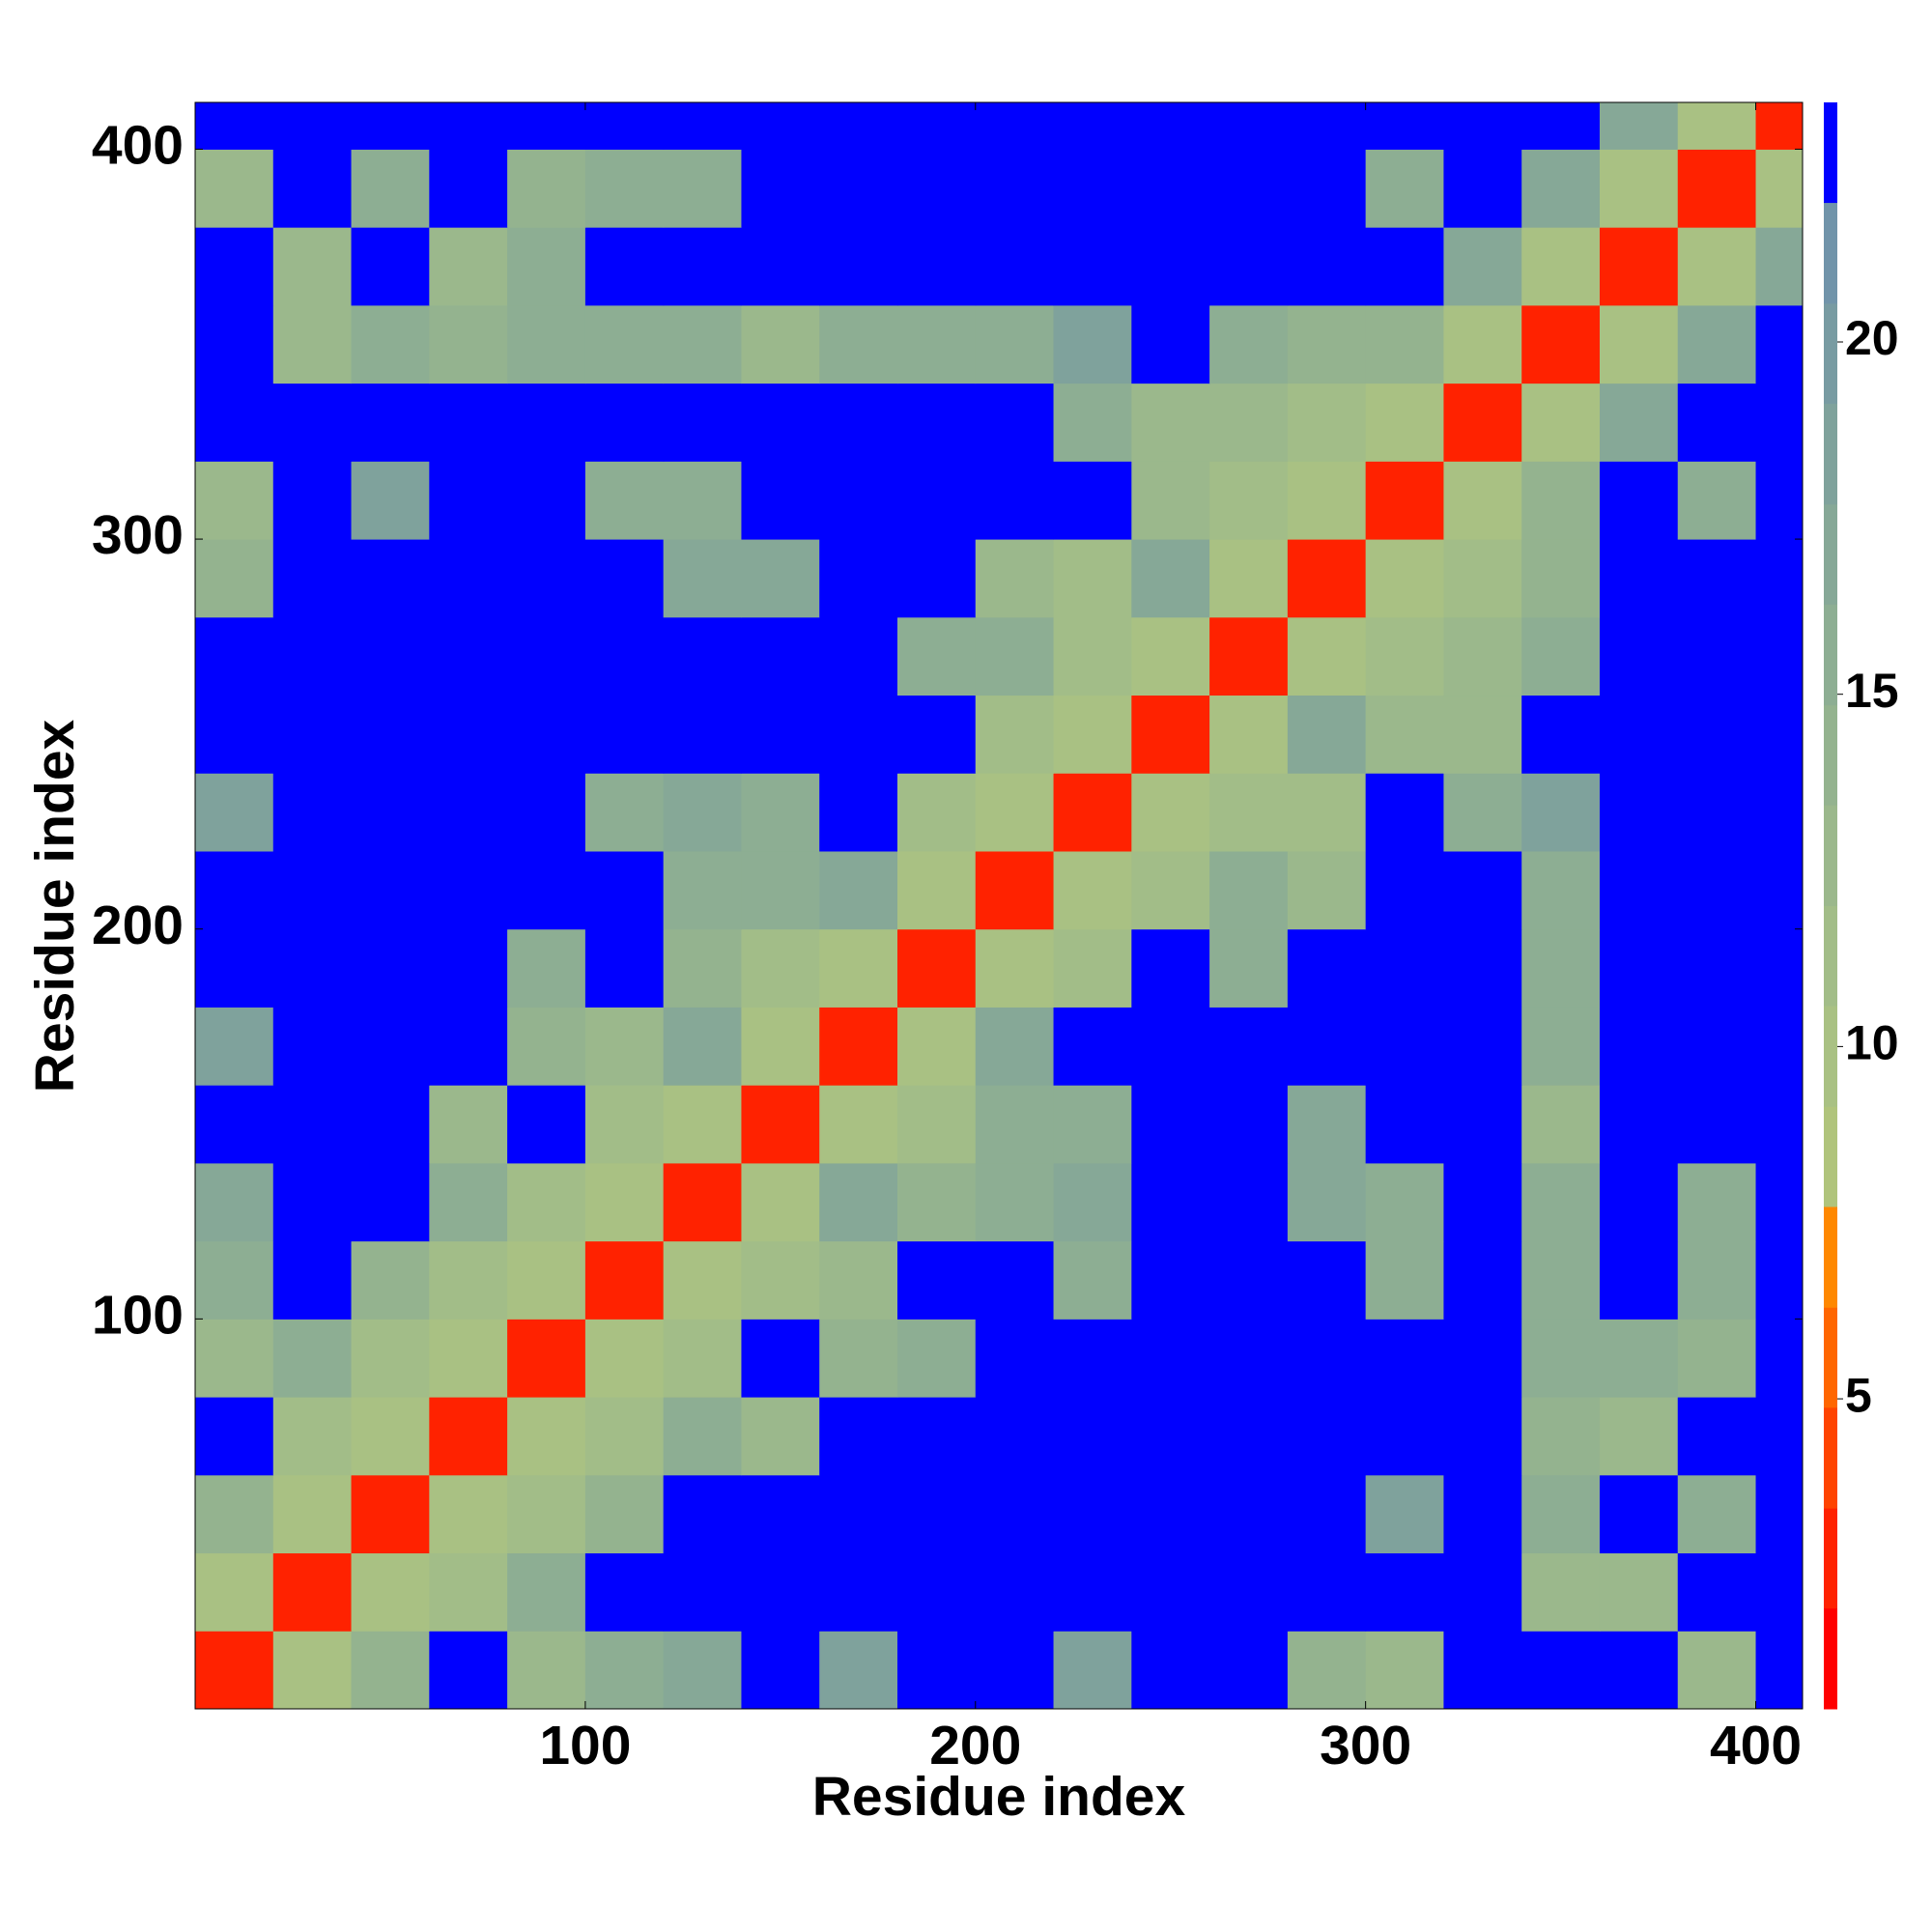 This screenshot has height=1932, width=1932. What do you see at coordinates (138, 925) in the screenshot?
I see `y-tick-label: 200` at bounding box center [138, 925].